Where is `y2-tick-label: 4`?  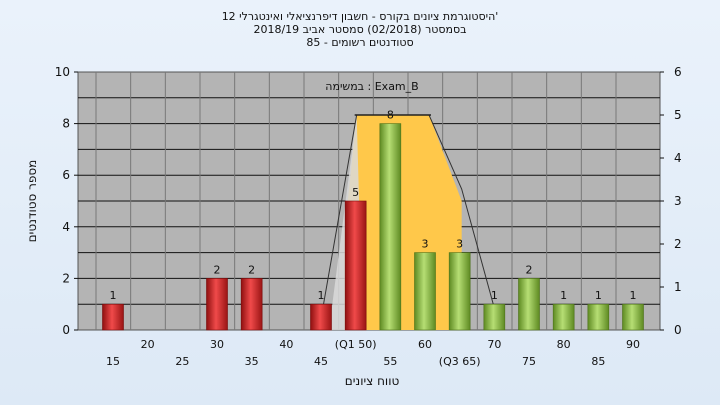 y2-tick-label: 4 is located at coordinates (678, 158).